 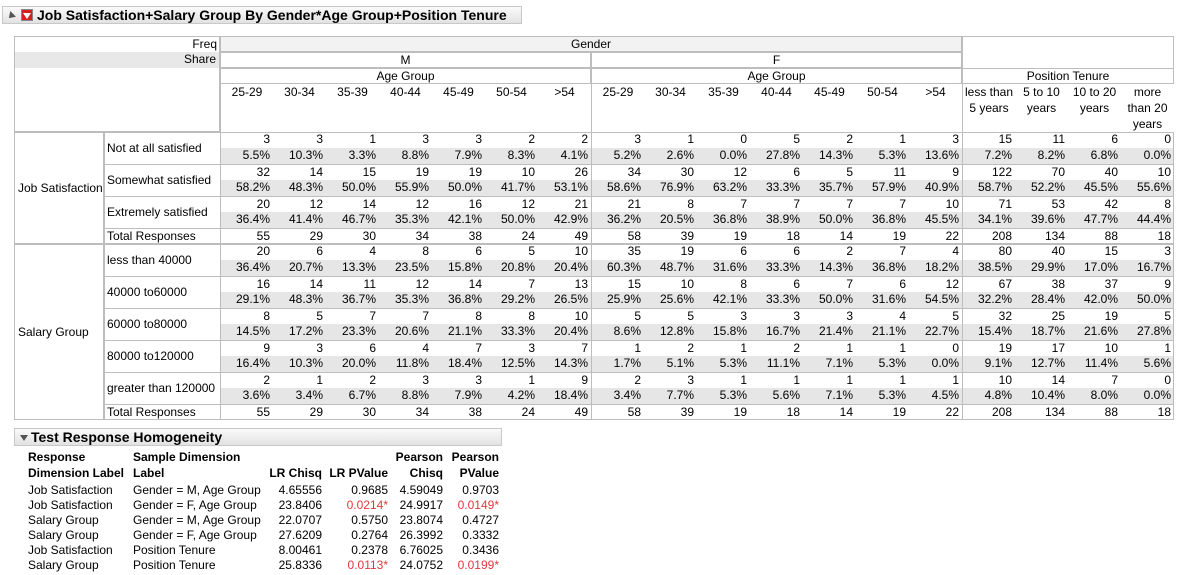 I want to click on level-label: 40000 to60000, so click(x=162, y=292).